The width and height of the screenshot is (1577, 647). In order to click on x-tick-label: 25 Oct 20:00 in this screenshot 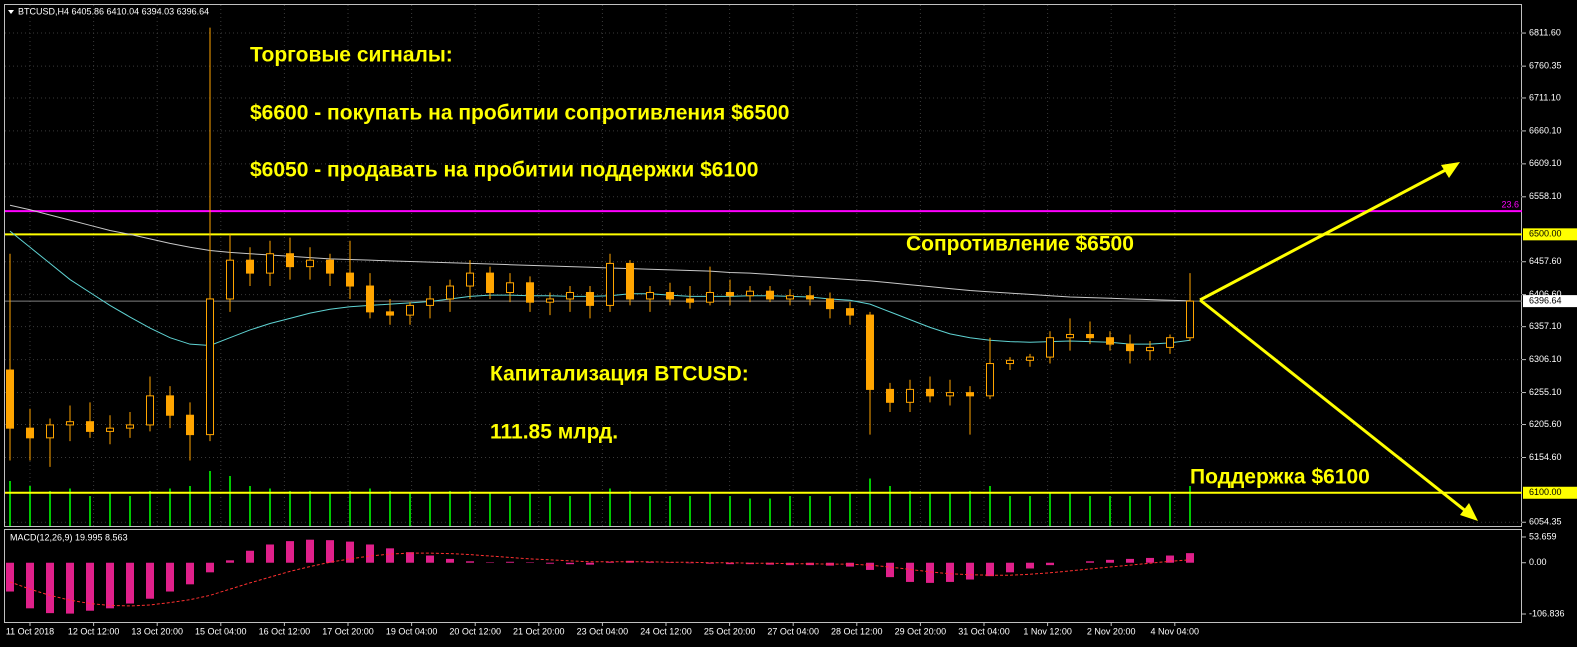, I will do `click(730, 631)`.